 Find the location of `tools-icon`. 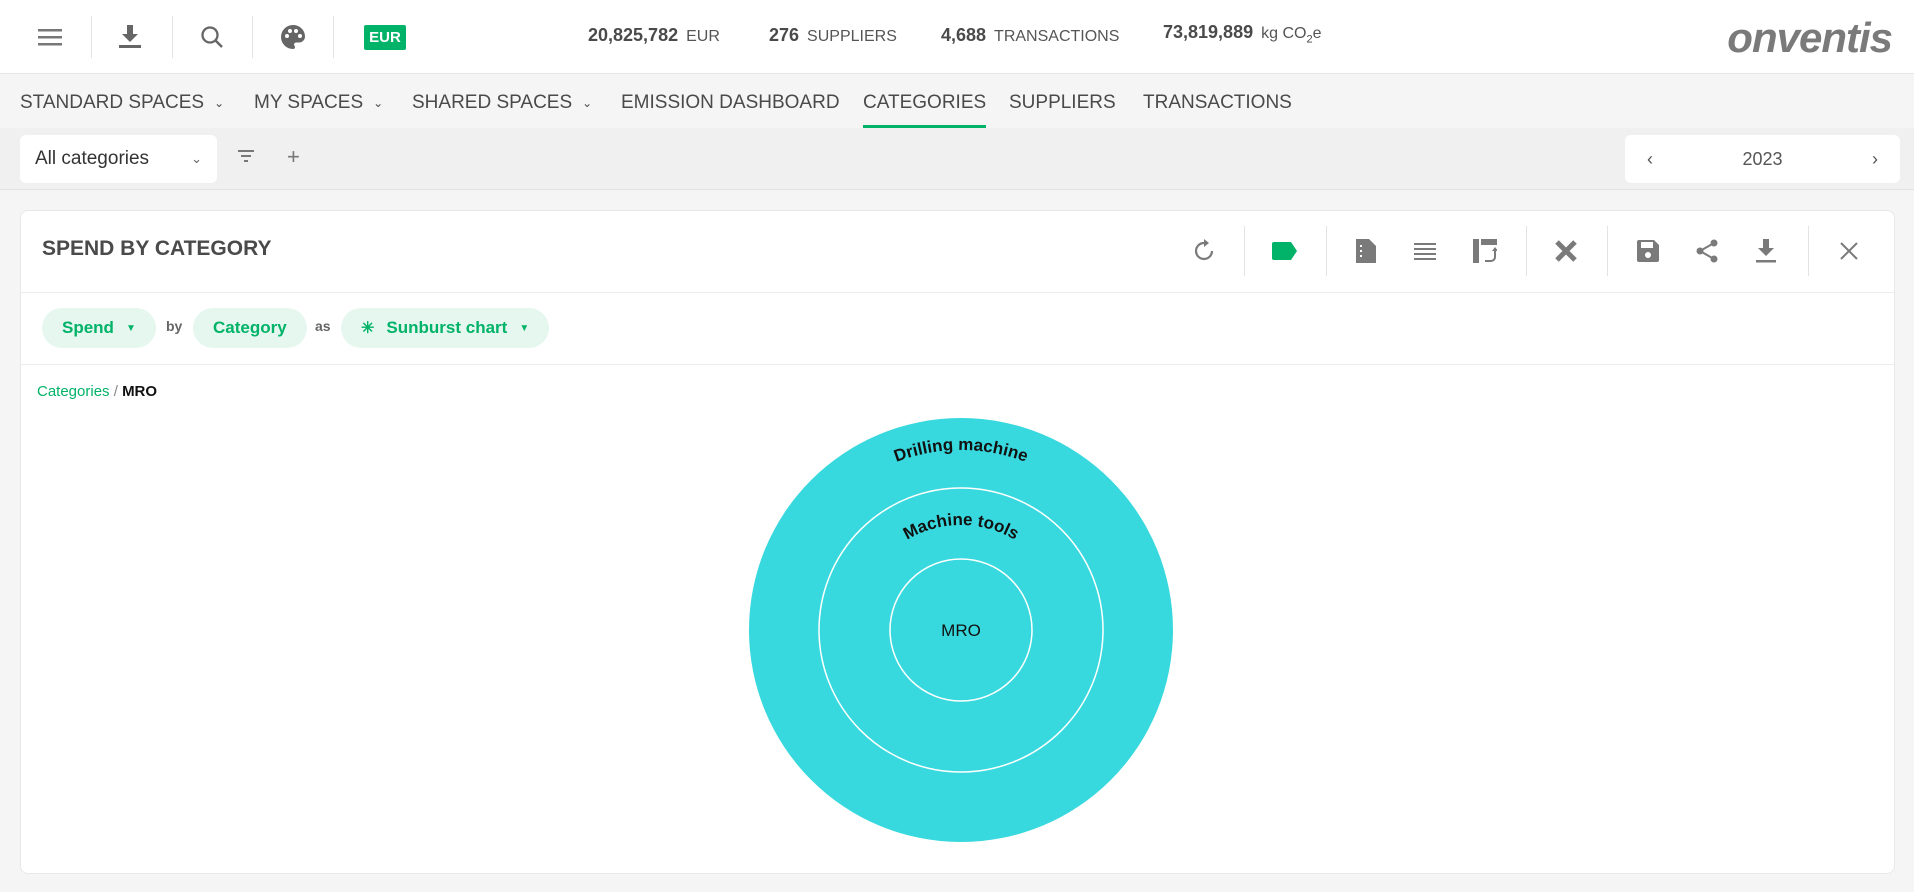

tools-icon is located at coordinates (1566, 251).